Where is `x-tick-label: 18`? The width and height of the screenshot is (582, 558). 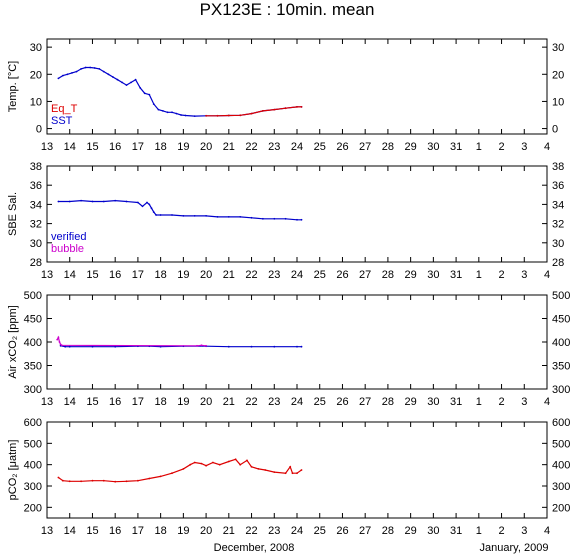
x-tick-label: 18 is located at coordinates (161, 147).